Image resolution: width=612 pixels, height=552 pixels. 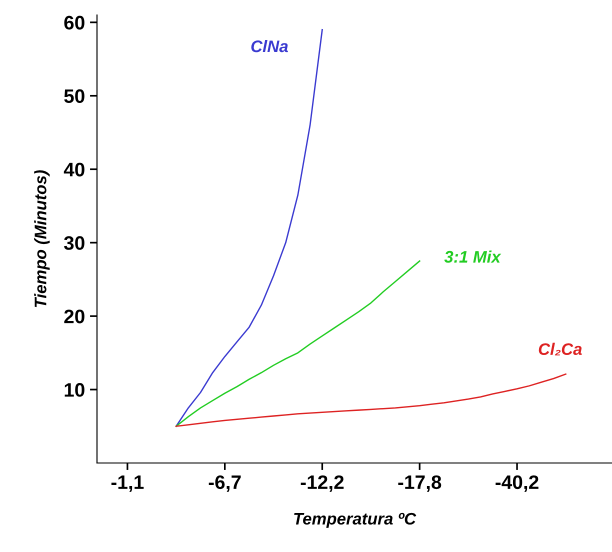 I want to click on series-label: ClNa, so click(x=269, y=46).